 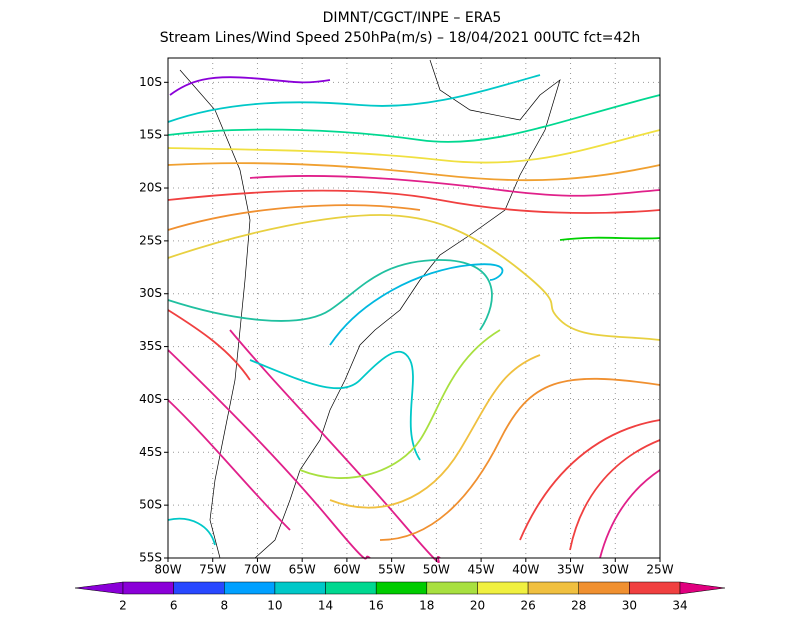 What do you see at coordinates (570, 570) in the screenshot?
I see `x-tick-label: 35W` at bounding box center [570, 570].